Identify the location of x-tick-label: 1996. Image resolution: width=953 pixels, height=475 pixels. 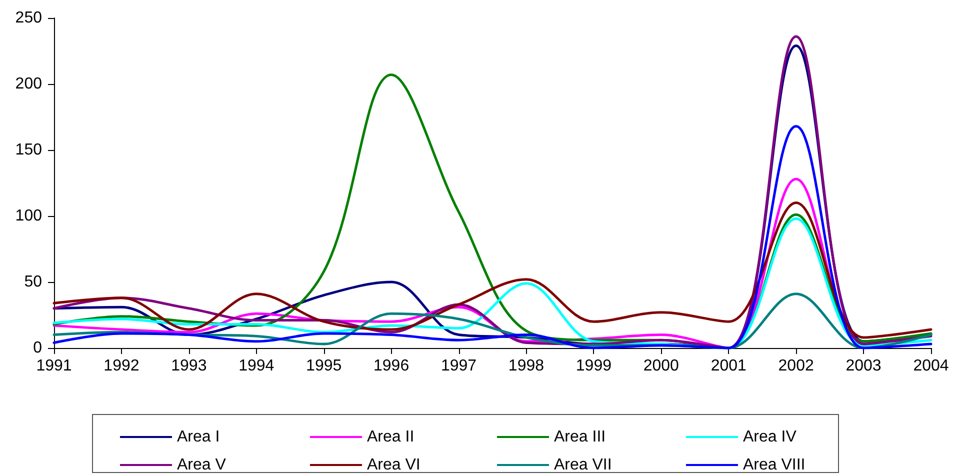
(392, 366).